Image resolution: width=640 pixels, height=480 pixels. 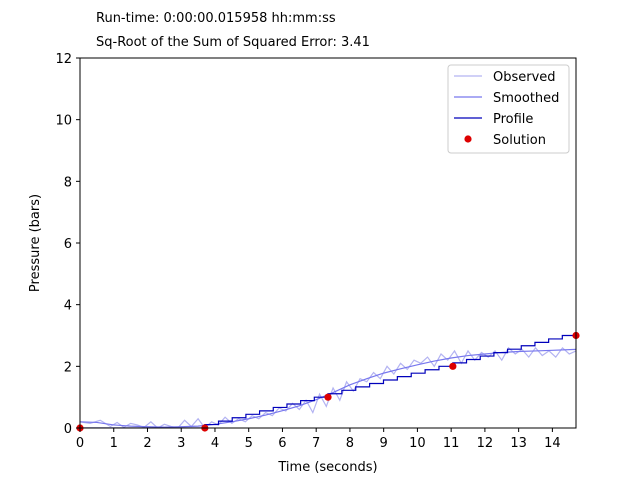 I want to click on x-tick-label: 0, so click(x=80, y=443).